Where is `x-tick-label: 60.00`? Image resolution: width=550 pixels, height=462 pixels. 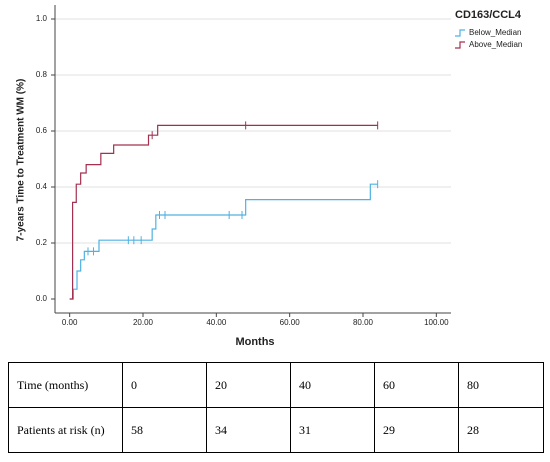 x-tick-label: 60.00 is located at coordinates (290, 322).